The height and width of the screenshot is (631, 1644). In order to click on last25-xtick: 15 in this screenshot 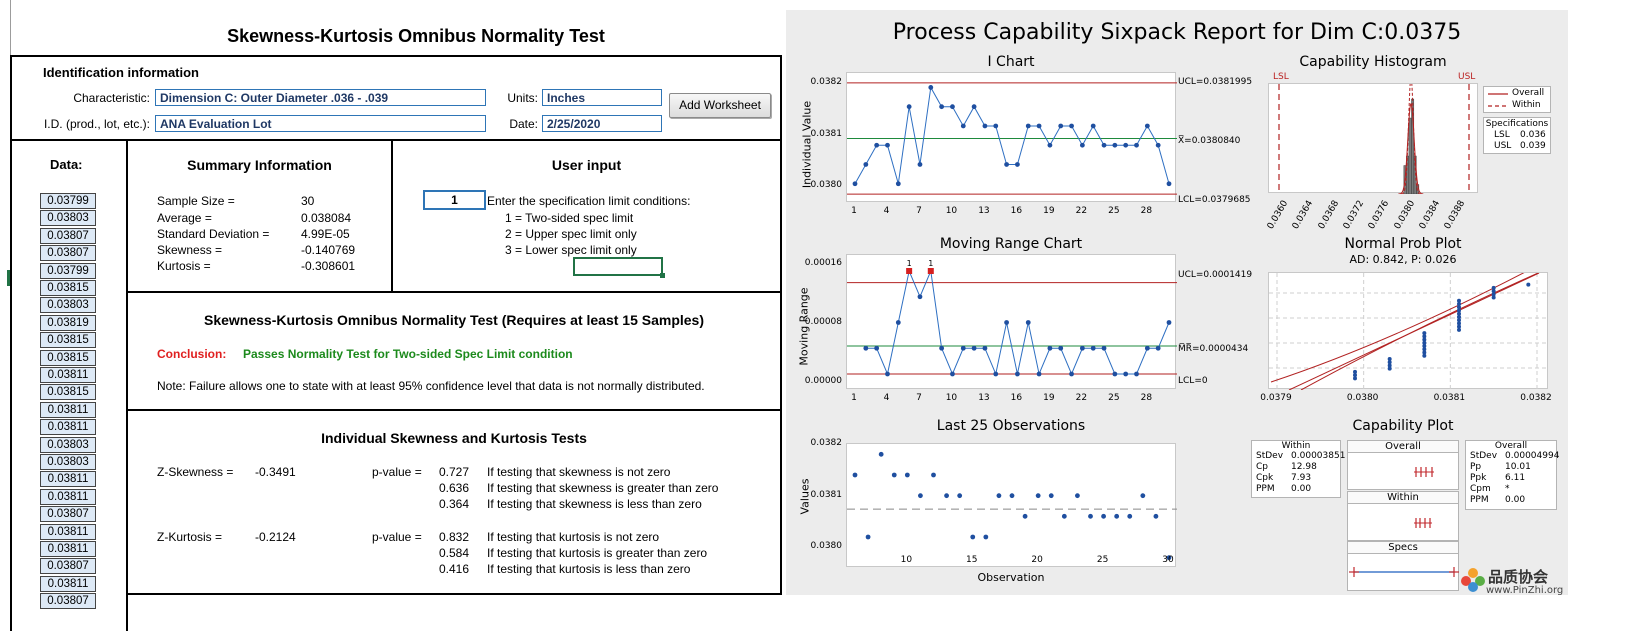, I will do `click(972, 560)`.